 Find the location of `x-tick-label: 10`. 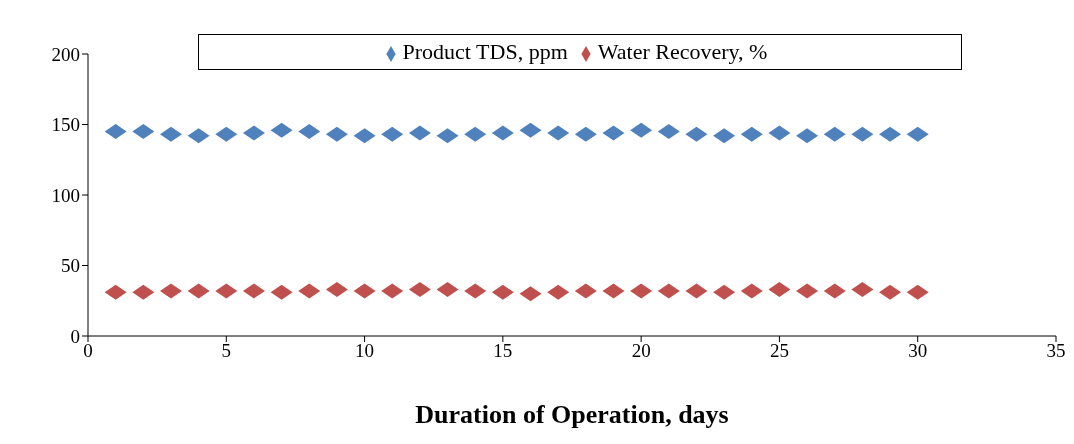

x-tick-label: 10 is located at coordinates (365, 351).